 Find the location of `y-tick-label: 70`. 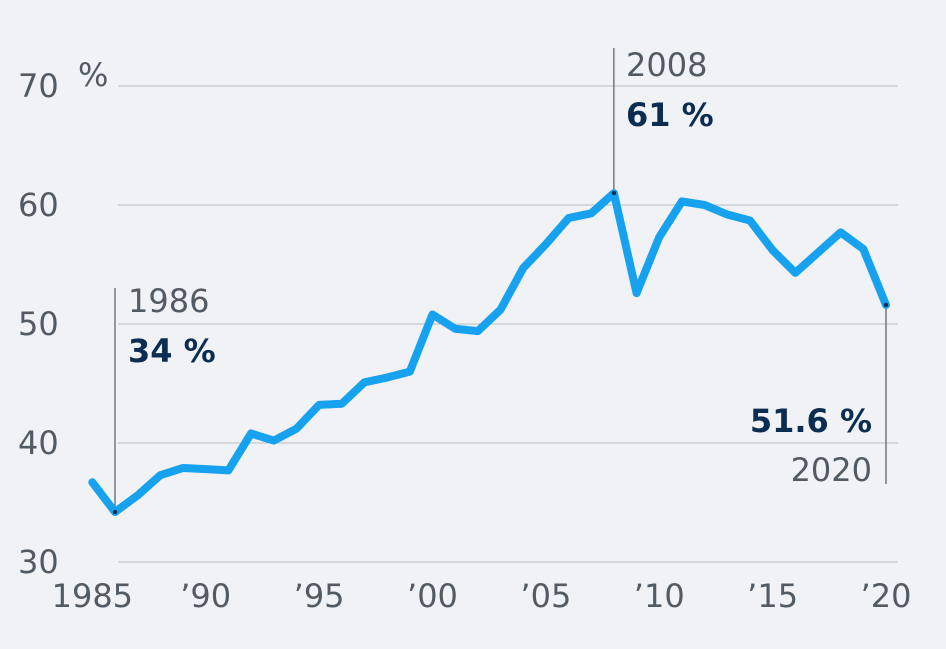

y-tick-label: 70 is located at coordinates (38, 86).